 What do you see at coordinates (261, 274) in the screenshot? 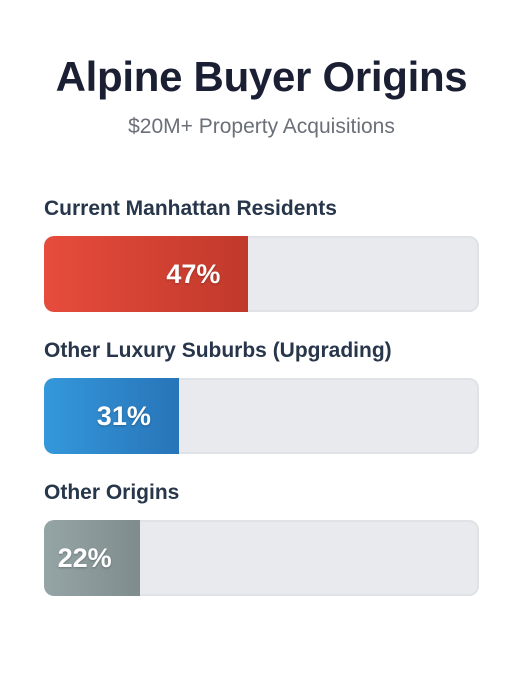
I see `bar-track: 47%` at bounding box center [261, 274].